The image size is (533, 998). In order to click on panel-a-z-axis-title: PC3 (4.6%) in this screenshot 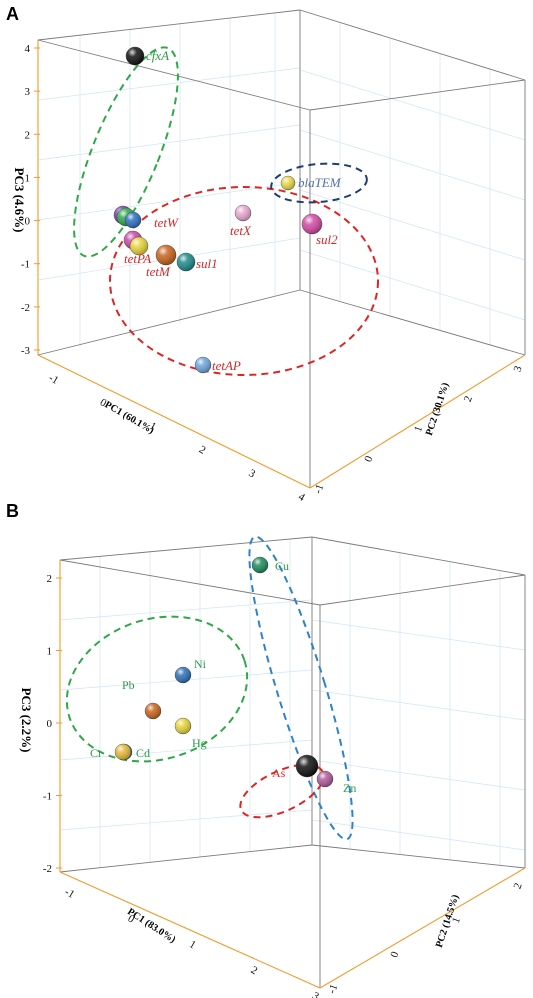, I will do `click(19, 200)`.